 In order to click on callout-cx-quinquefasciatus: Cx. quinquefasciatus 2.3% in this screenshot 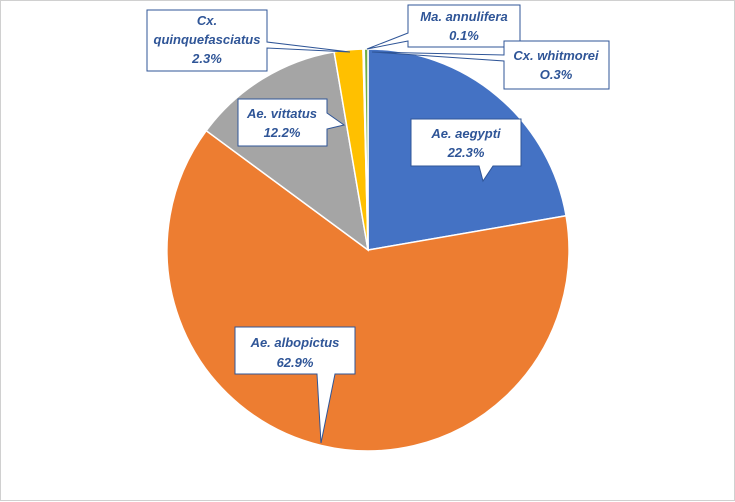, I will do `click(248, 40)`.